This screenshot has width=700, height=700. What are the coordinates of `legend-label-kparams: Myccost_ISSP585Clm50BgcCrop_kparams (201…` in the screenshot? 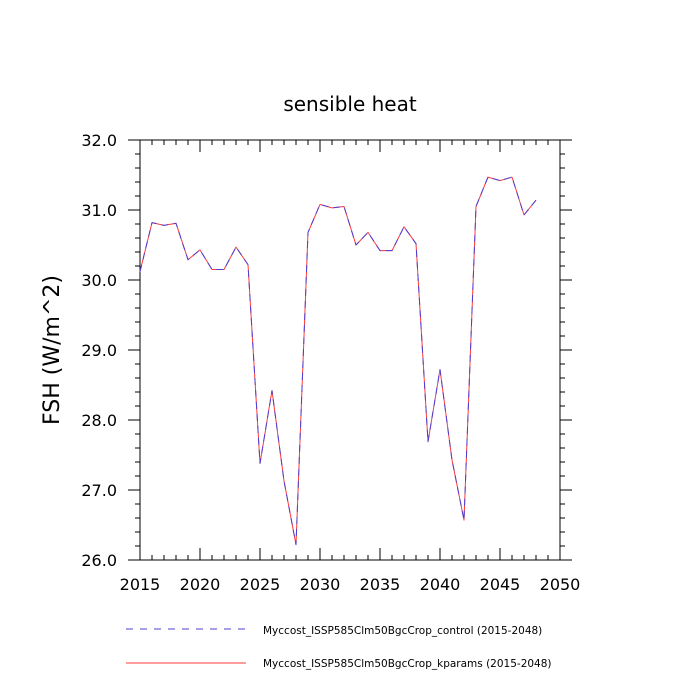 It's located at (407, 664).